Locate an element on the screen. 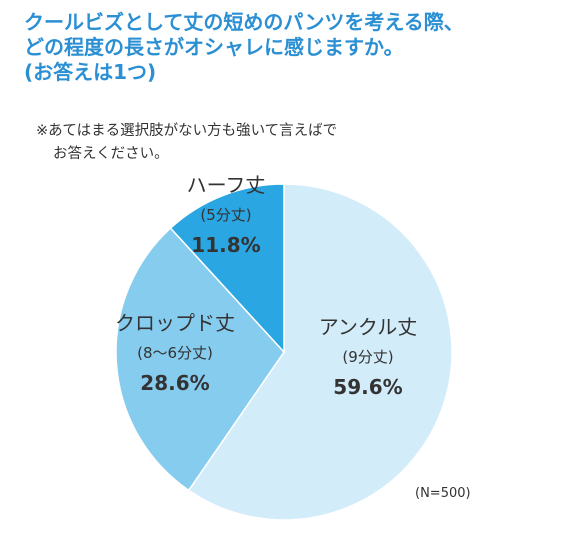  slice-percent-2: 28.6% is located at coordinates (174, 383).